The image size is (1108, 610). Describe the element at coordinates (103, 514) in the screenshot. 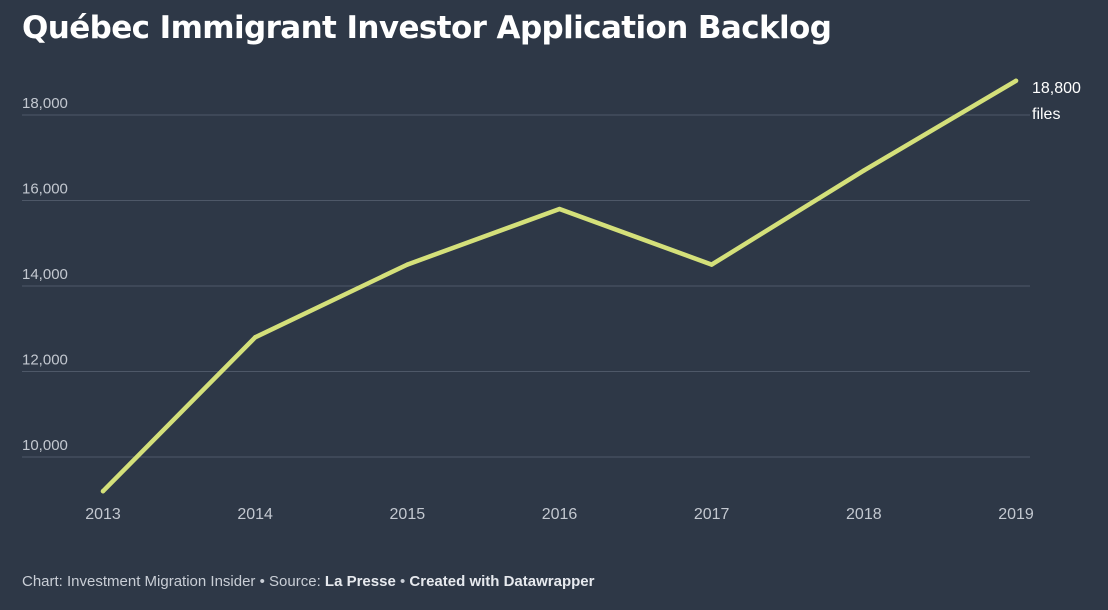

I see `x-tick-label: 2013` at that location.